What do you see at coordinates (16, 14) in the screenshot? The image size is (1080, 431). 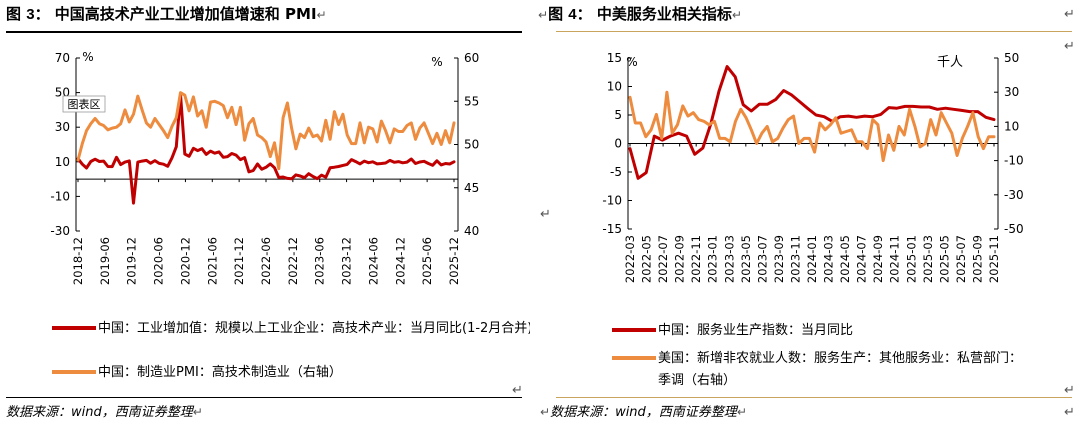 I see `left-title-prefix: 图` at bounding box center [16, 14].